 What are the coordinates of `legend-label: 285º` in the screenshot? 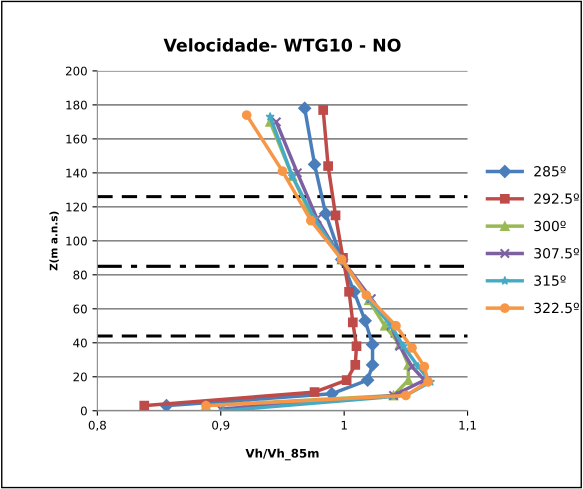 It's located at (550, 171).